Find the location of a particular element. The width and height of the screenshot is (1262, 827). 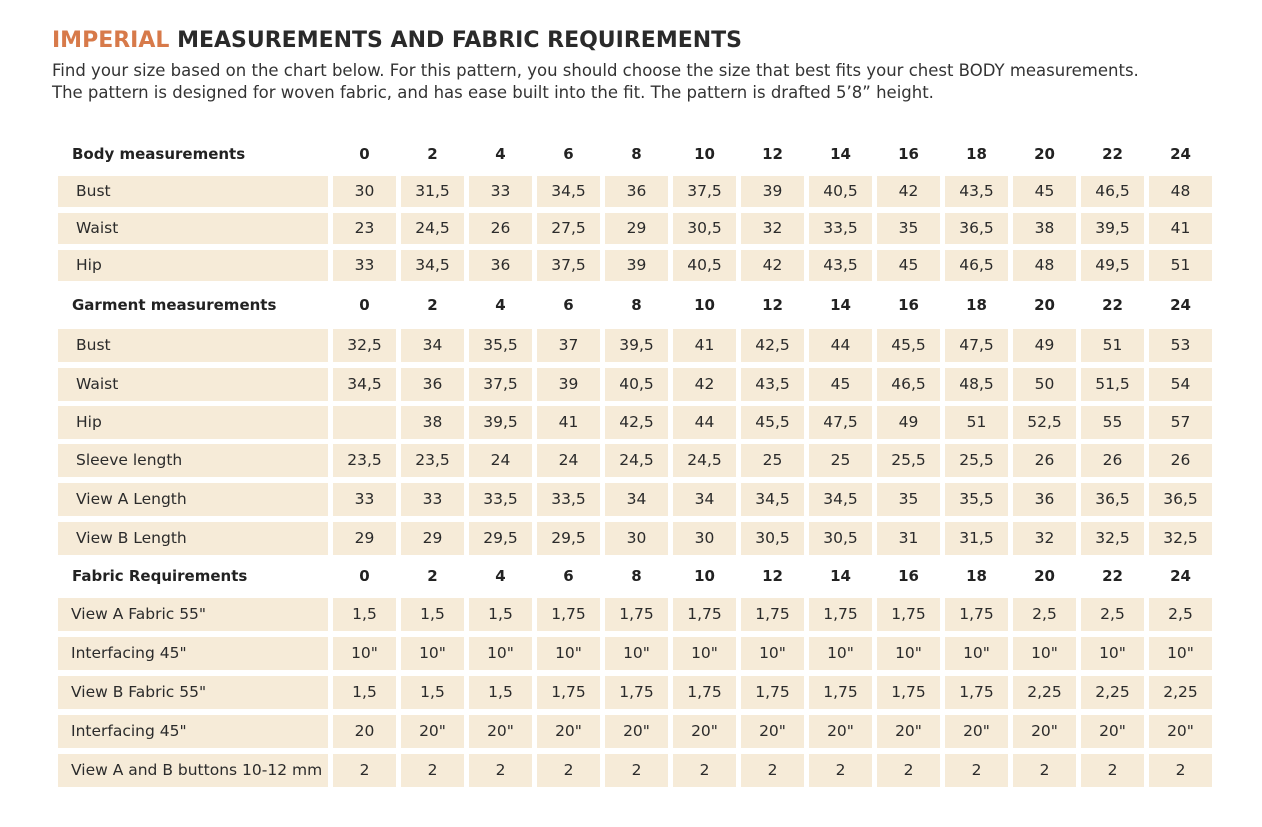

value-cell: 53 is located at coordinates (1180, 345).